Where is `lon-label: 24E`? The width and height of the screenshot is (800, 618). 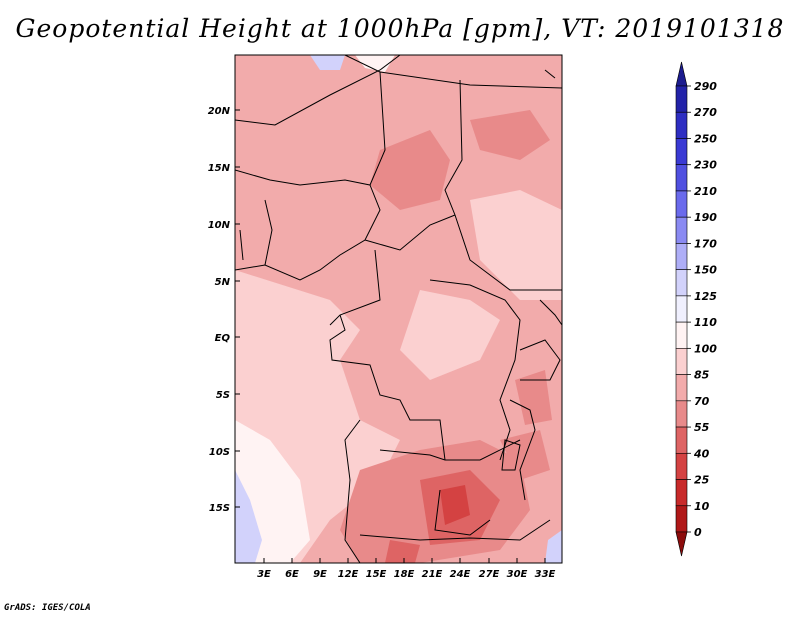
lon-label: 24E is located at coordinates (460, 574).